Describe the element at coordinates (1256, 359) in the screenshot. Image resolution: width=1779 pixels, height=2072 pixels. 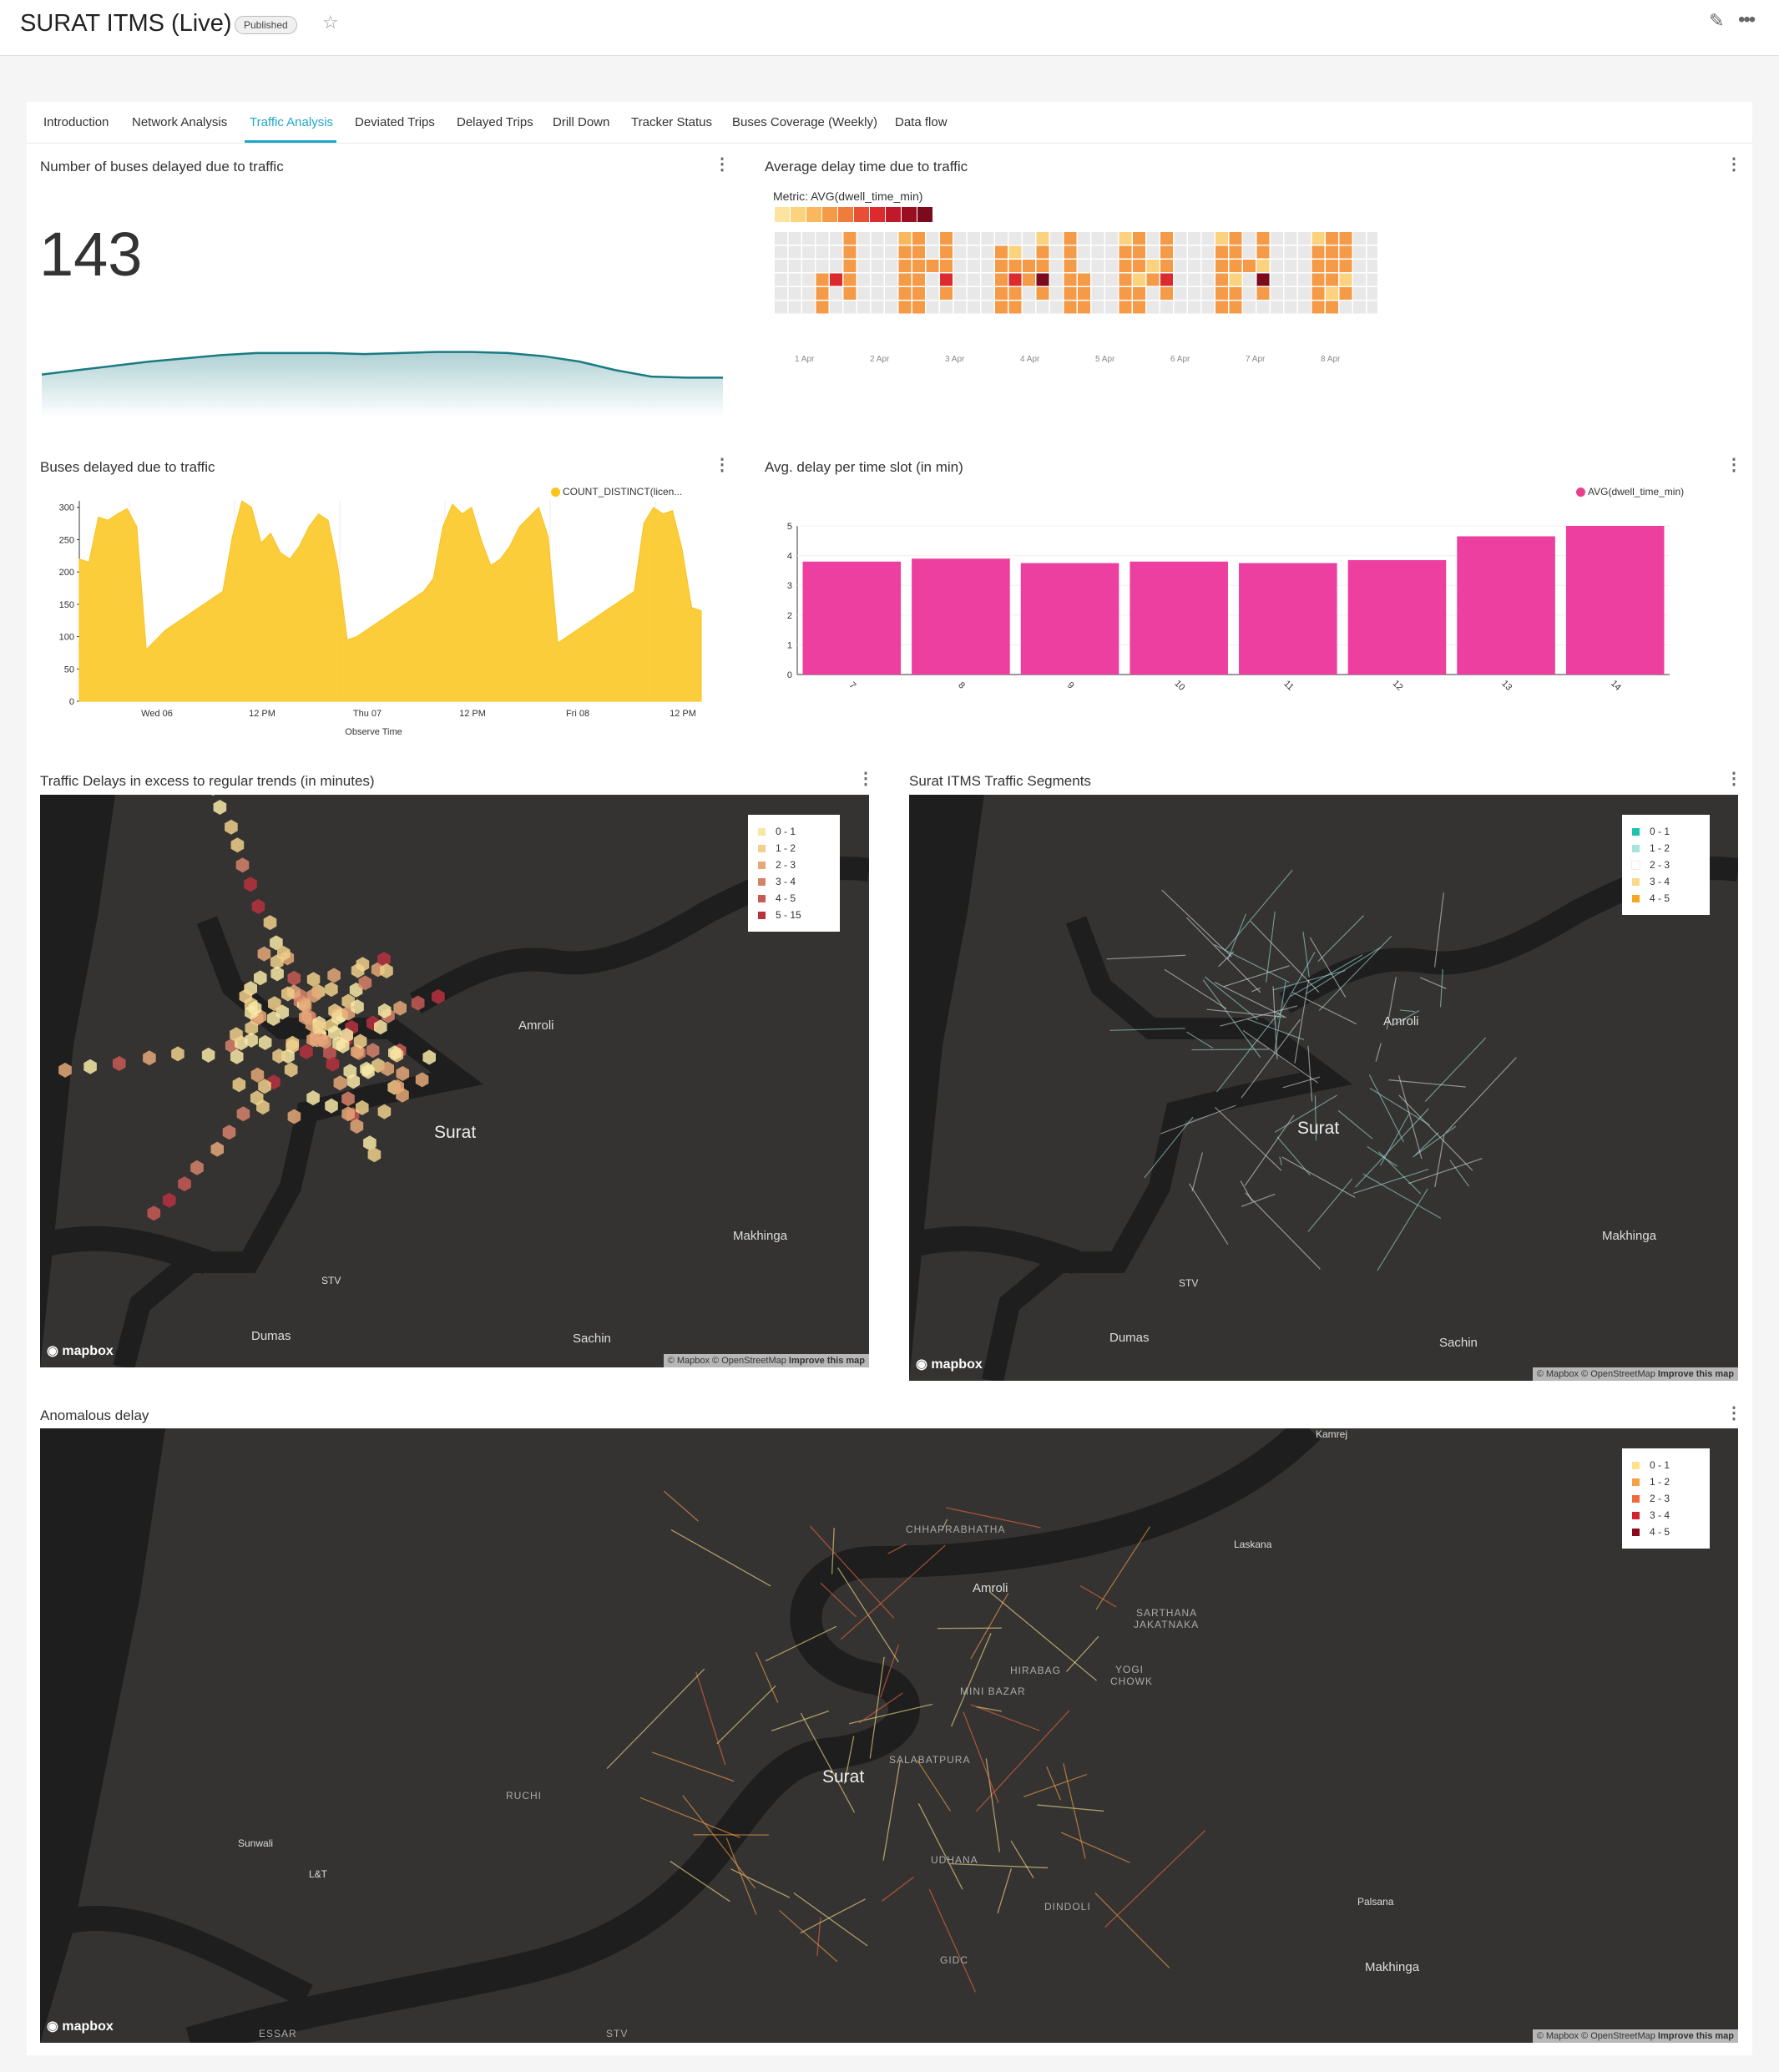
I see `heatmap-x-tick: 7 Apr` at that location.